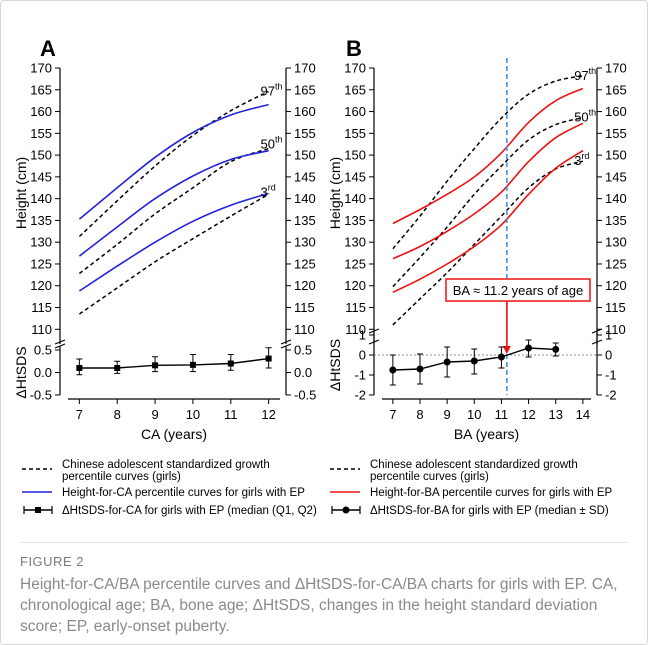  I want to click on delta-tick-label-right: 1, so click(608, 335).